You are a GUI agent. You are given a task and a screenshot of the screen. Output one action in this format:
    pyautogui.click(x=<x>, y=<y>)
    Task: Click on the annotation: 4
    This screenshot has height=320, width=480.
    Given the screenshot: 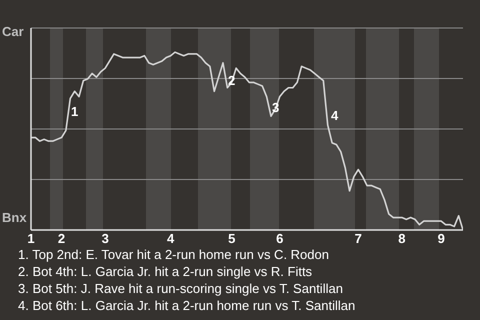 What is the action you would take?
    pyautogui.click(x=334, y=115)
    